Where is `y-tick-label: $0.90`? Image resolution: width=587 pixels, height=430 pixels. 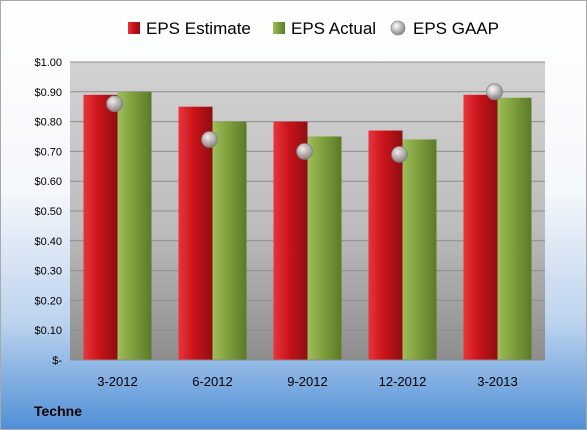 y-tick-label: $0.90 is located at coordinates (48, 93).